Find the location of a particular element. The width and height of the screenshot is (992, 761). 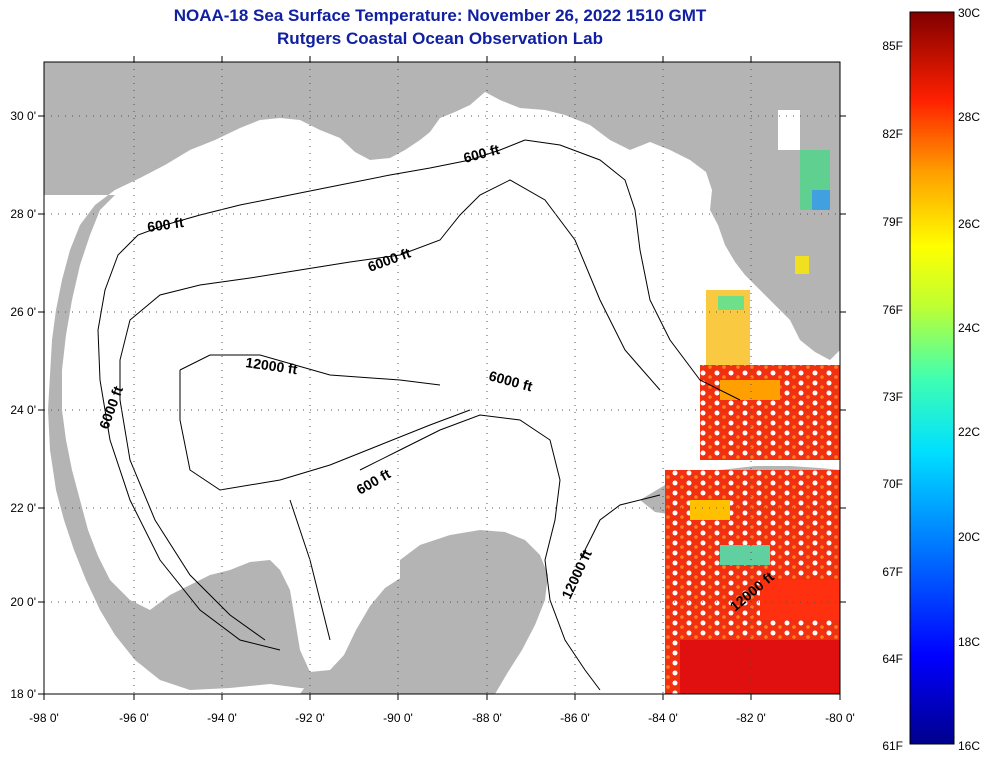

colorbar-f-label: 79F is located at coordinates (892, 222).